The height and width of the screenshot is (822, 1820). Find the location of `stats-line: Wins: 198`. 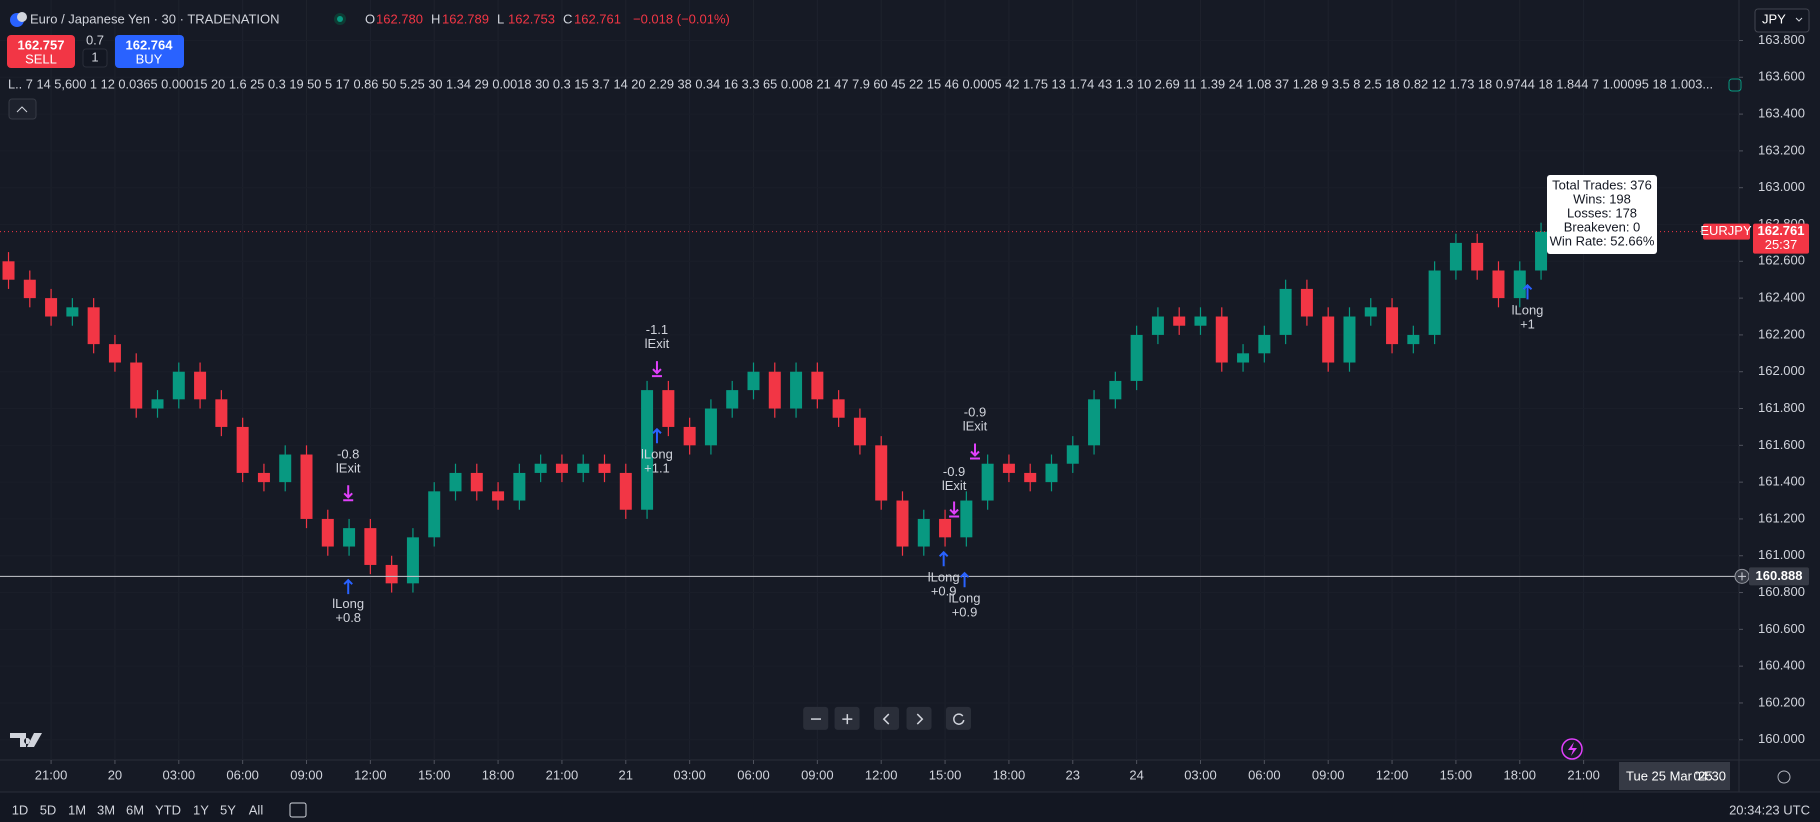

stats-line: Wins: 198 is located at coordinates (1602, 198).